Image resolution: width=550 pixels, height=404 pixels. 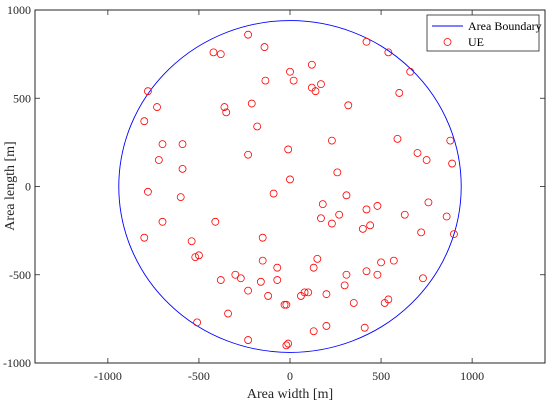 I want to click on x-tick-label: -500, so click(x=199, y=376).